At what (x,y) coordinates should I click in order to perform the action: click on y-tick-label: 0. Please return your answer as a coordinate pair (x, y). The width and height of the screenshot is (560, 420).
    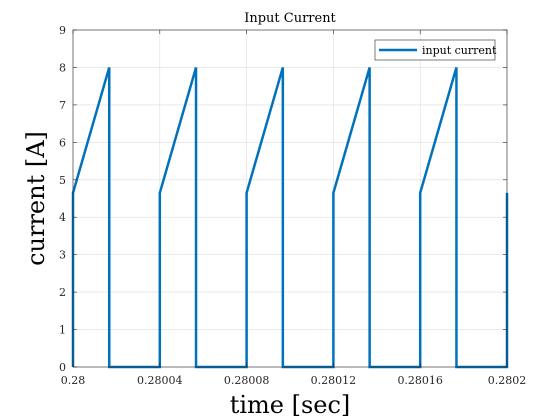
    Looking at the image, I should click on (62, 367).